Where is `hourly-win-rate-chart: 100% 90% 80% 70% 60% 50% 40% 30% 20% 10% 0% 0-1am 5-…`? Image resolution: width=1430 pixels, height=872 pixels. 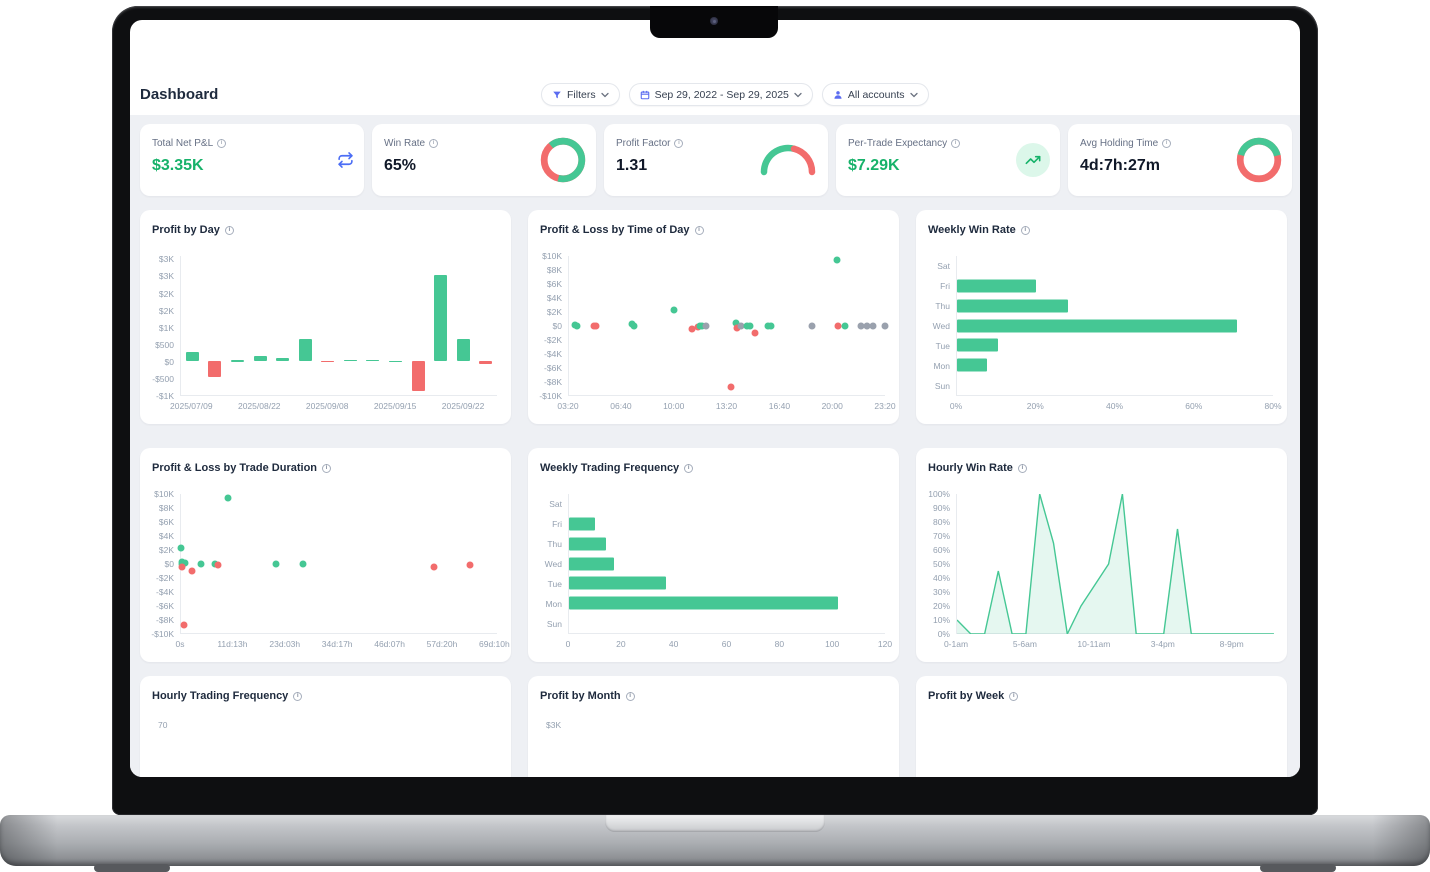
hourly-win-rate-chart: 100% 90% 80% 70% 60% 50% 40% 30% 20% 10% 0% 0-1am 5-… is located at coordinates (1101, 555).